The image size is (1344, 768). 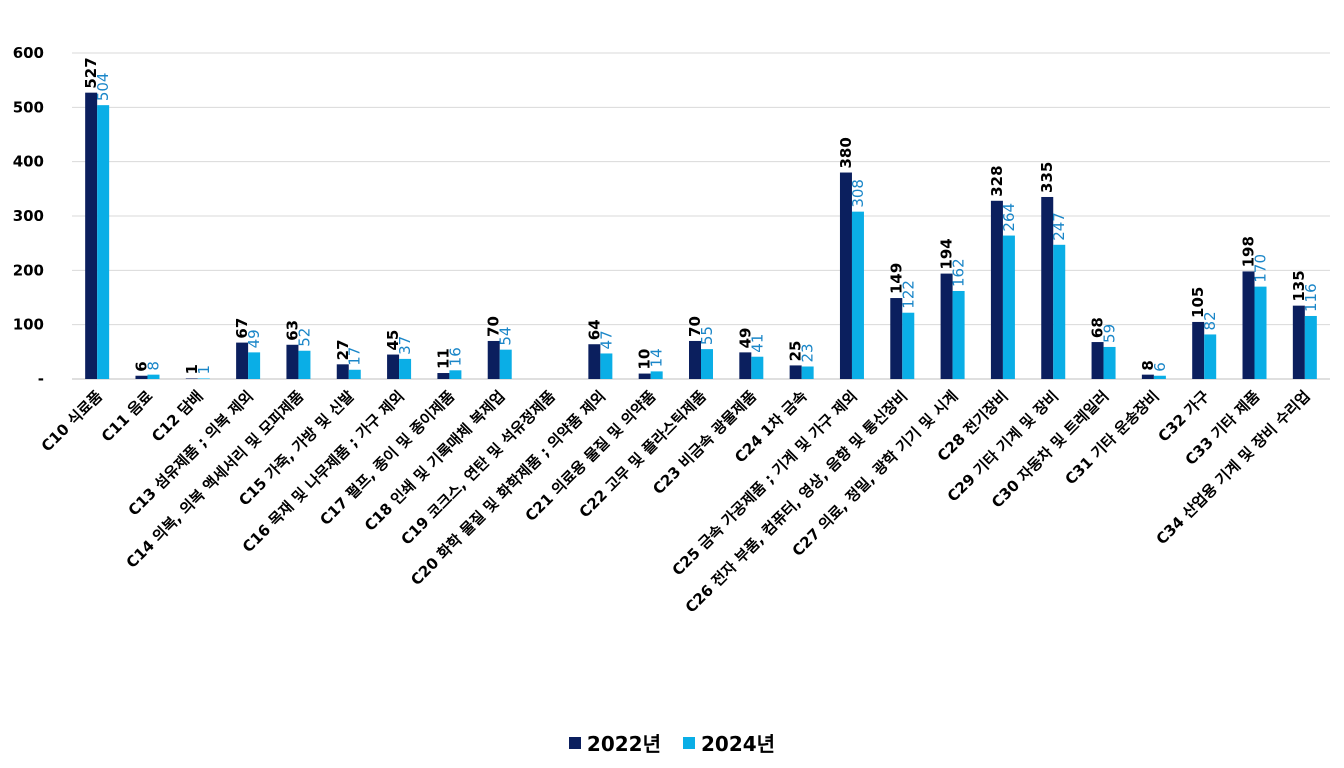 What do you see at coordinates (947, 253) in the screenshot?
I see `data-label-2022: 194` at bounding box center [947, 253].